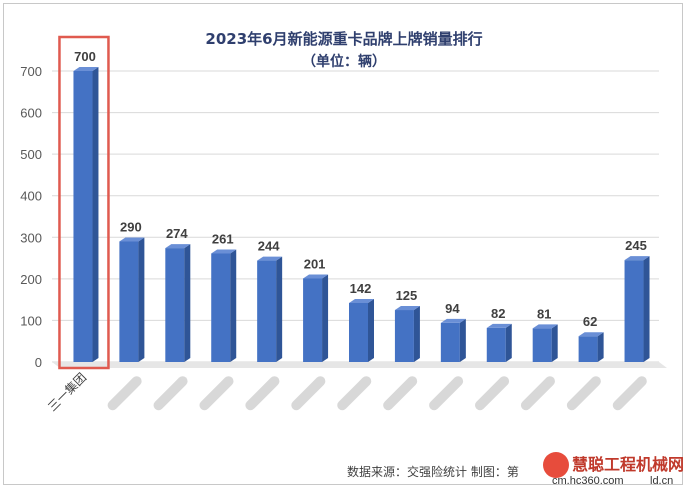  What do you see at coordinates (636, 245) in the screenshot?
I see `data-label: 245` at bounding box center [636, 245].